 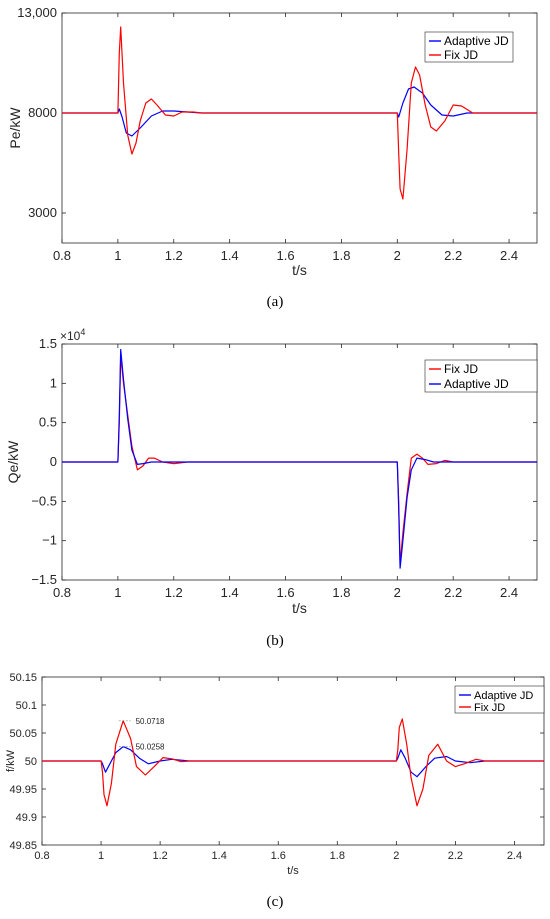 I want to click on series-line-fix-jd, so click(x=293, y=762).